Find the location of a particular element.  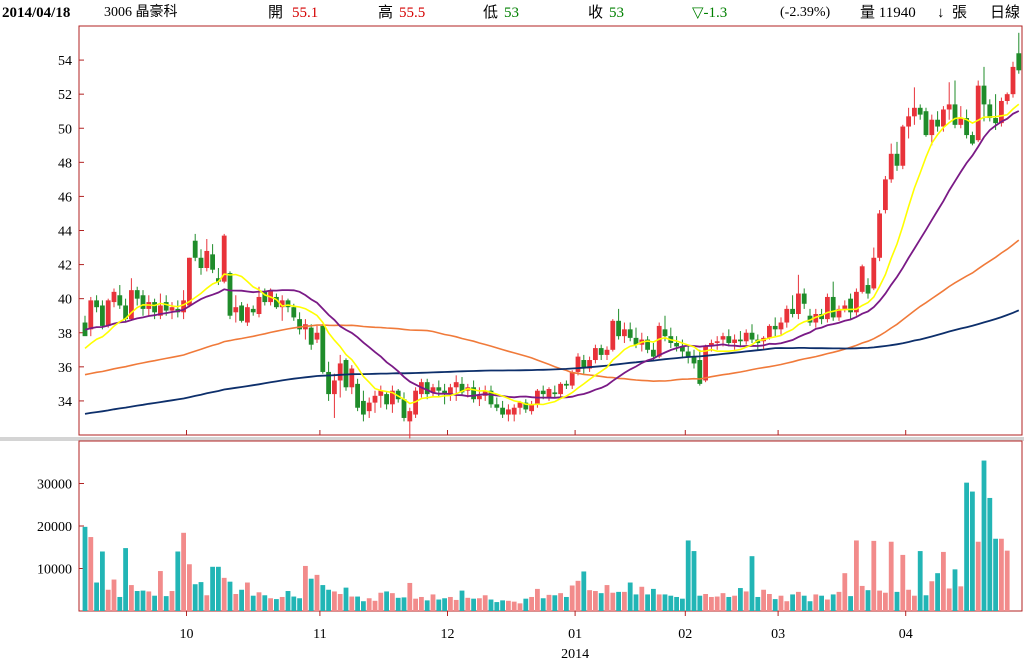

panel-separator is located at coordinates (512, 439).